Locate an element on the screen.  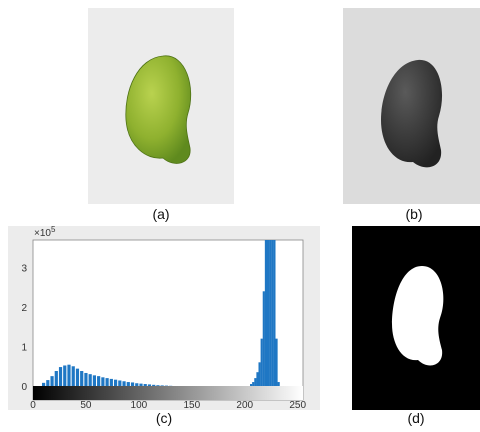
y-exponent-label: ×10⁵ is located at coordinates (45, 232).